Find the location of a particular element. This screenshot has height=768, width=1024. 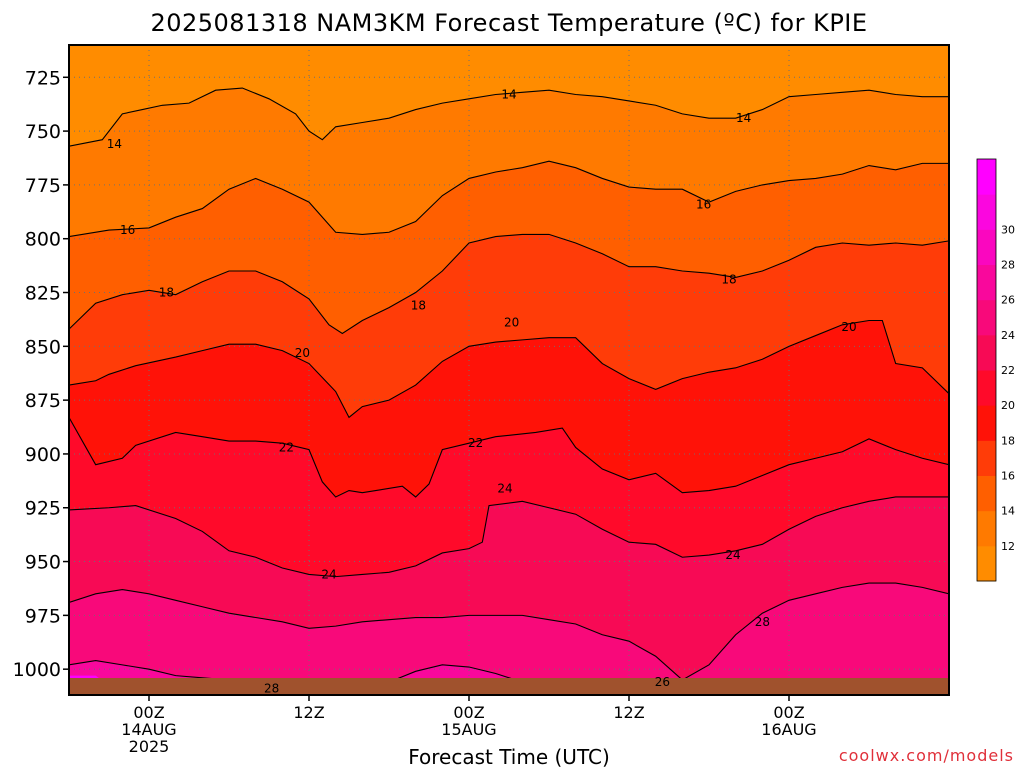

y-tick-label: 825 is located at coordinates (43, 294).